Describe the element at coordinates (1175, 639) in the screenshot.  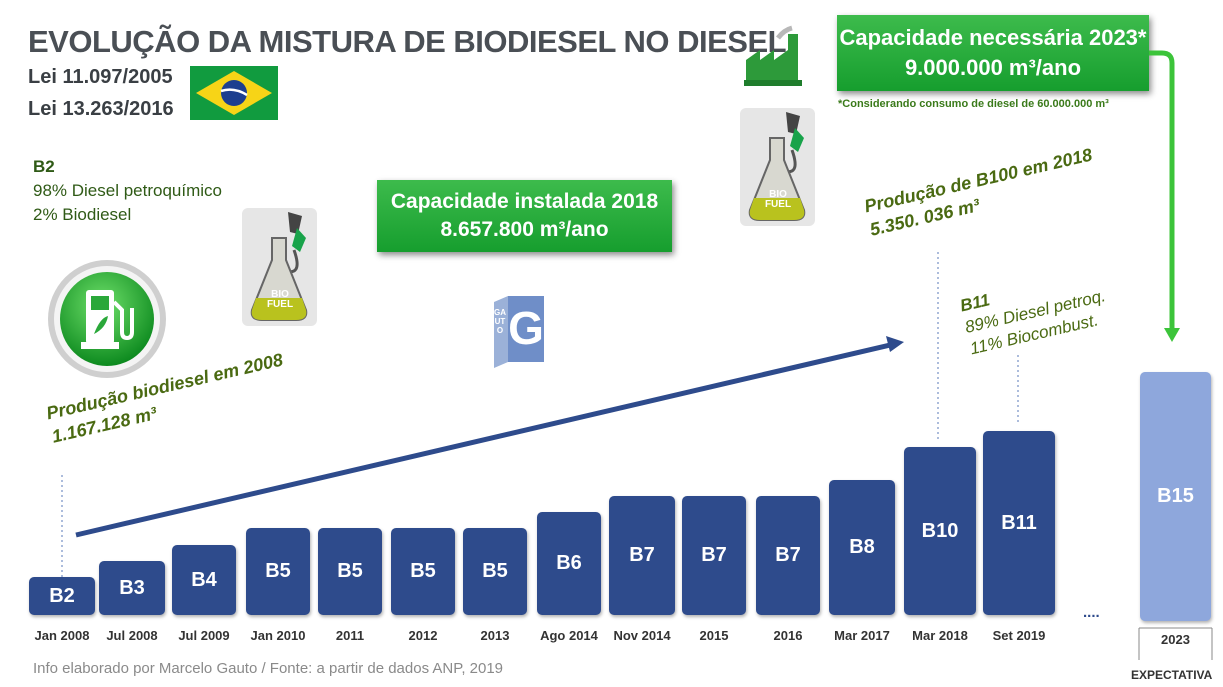
I see `x-tick-label-14: 2023` at that location.